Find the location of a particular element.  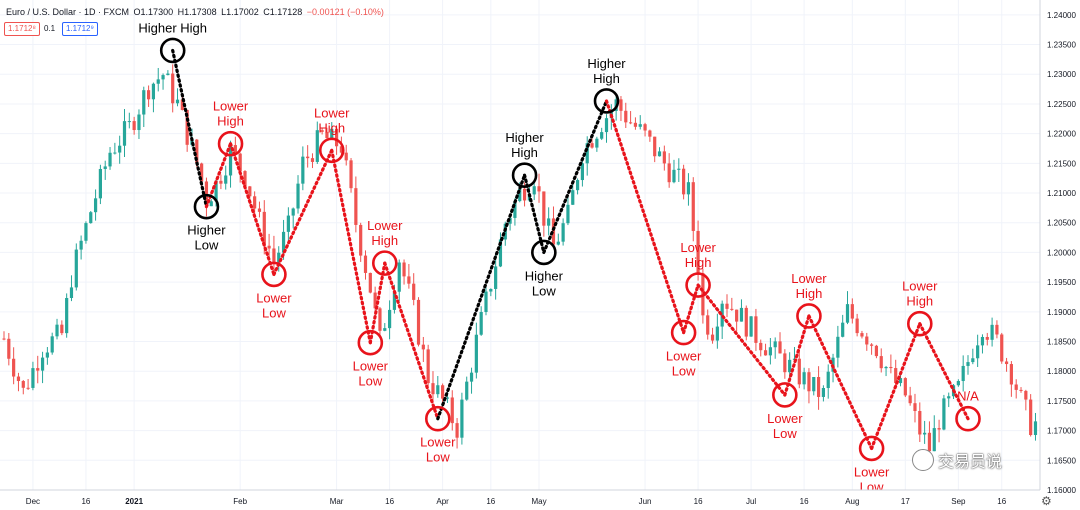

y-tick-label: 1.17500 is located at coordinates (1061, 401).